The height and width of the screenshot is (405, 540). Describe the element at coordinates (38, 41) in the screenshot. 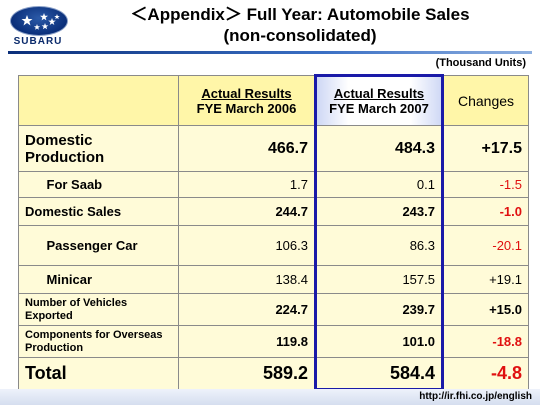

I see `brand-name: SUBARU` at that location.